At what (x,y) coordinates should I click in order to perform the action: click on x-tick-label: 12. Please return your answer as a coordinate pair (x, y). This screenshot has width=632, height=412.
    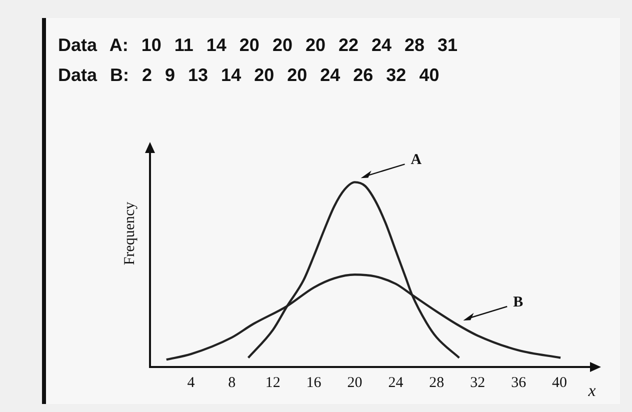
    Looking at the image, I should click on (272, 382).